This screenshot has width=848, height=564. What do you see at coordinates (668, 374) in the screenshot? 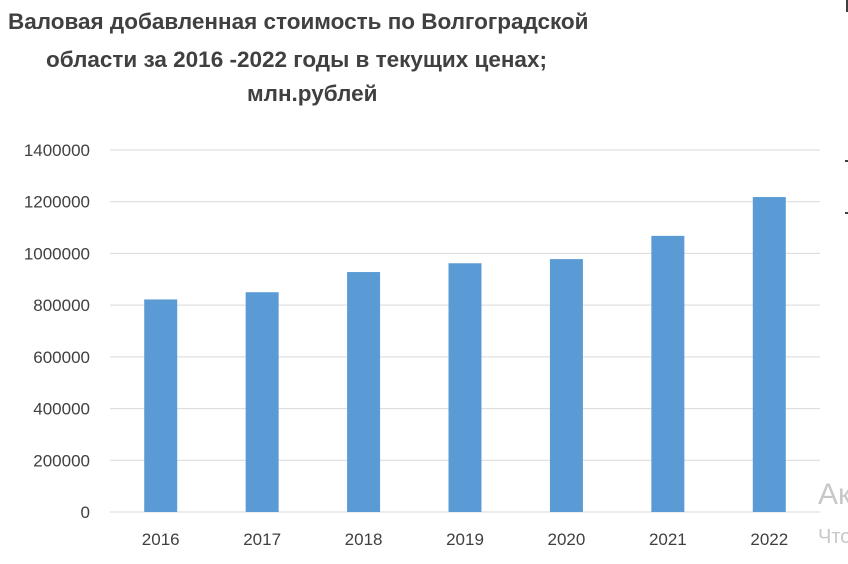
I see `bar-2021` at bounding box center [668, 374].